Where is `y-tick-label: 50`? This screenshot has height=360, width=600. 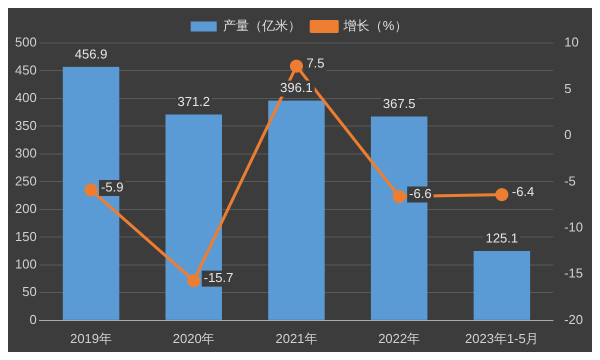 y-tick-label: 50 is located at coordinates (29, 292).